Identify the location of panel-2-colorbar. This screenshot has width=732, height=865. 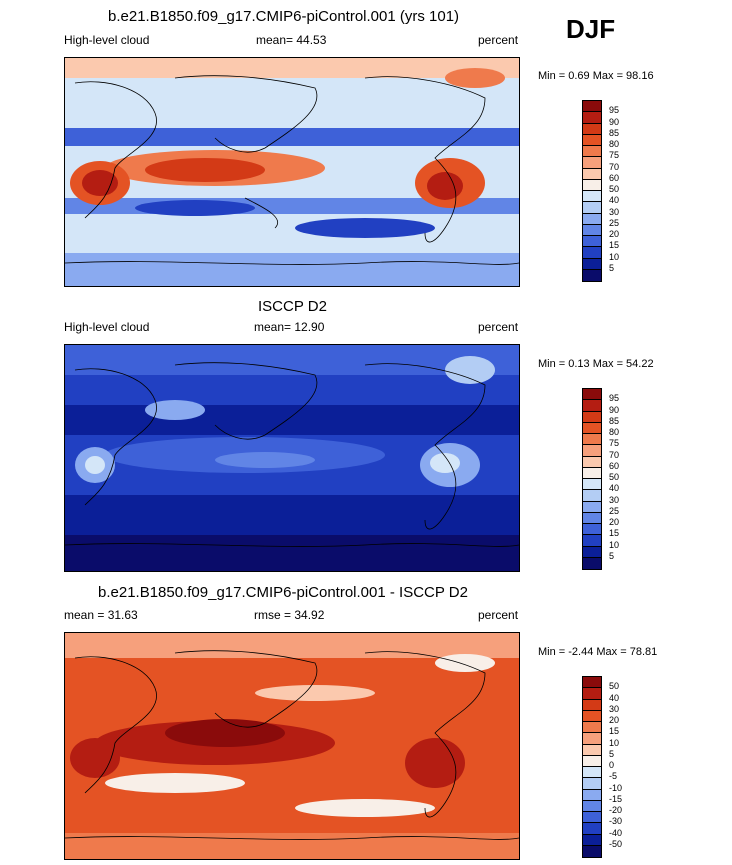
(592, 479).